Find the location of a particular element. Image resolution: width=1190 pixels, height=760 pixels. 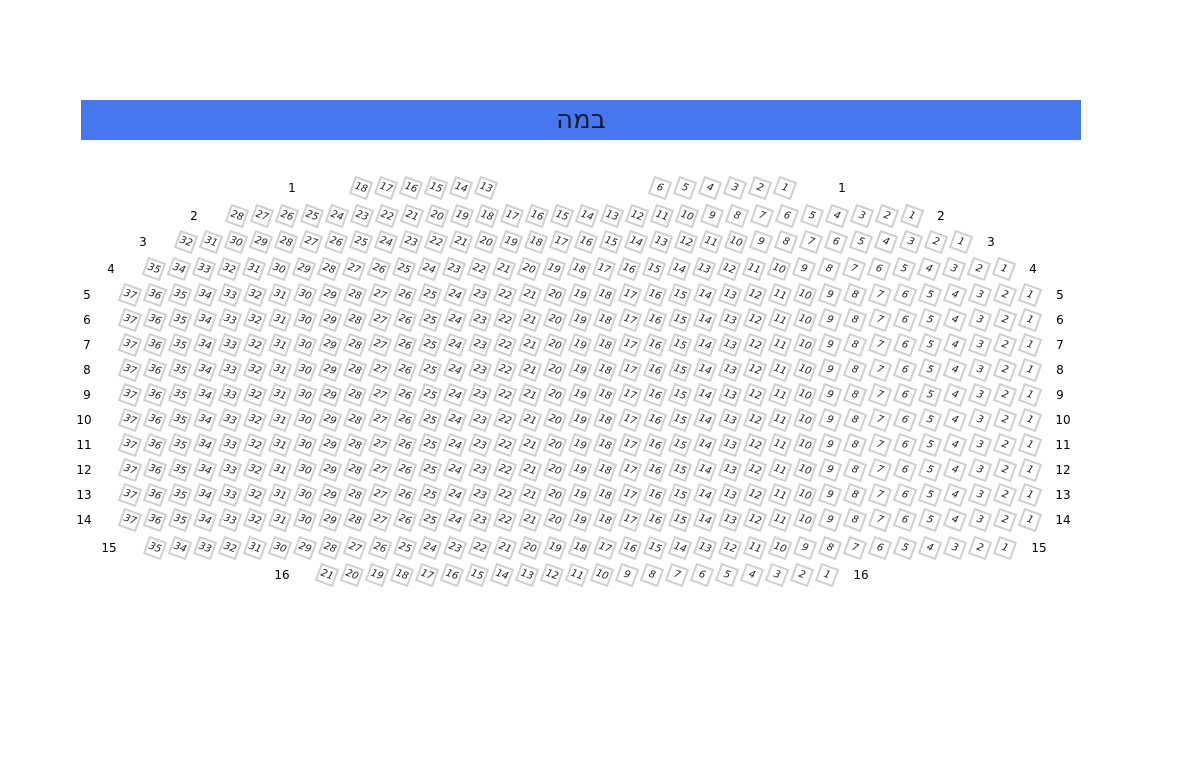

seat: 22 is located at coordinates (505, 445).